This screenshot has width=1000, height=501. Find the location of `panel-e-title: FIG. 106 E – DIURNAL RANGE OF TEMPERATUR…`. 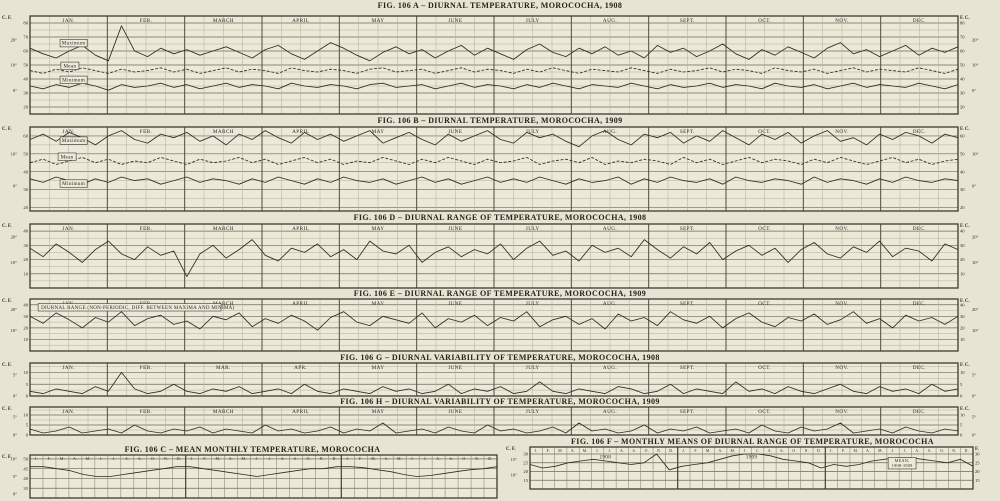

panel-e-title: FIG. 106 E – DIURNAL RANGE OF TEMPERATUR… is located at coordinates (500, 293).